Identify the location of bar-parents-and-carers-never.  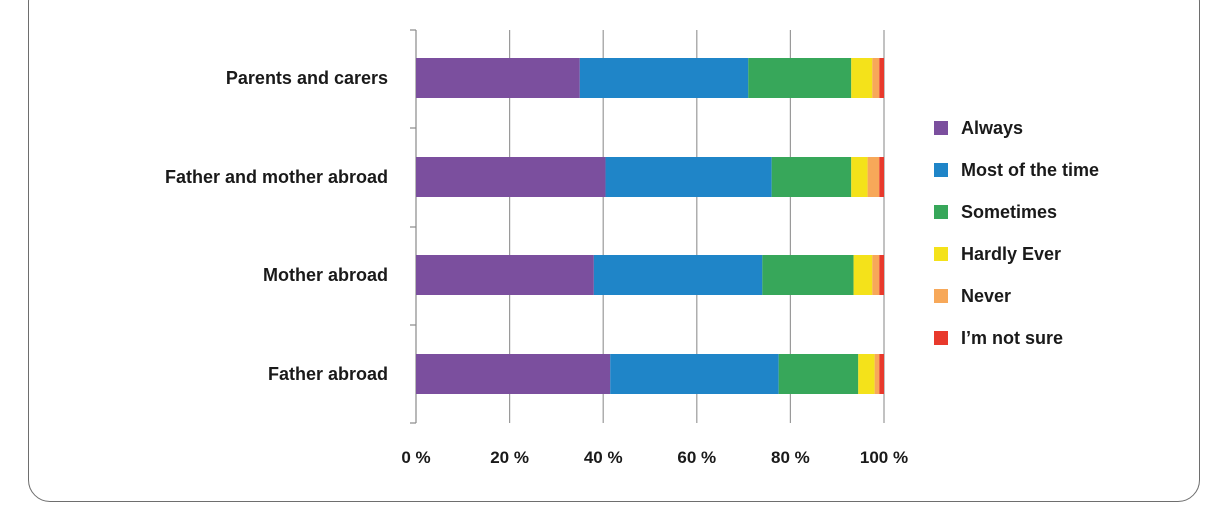
(876, 78).